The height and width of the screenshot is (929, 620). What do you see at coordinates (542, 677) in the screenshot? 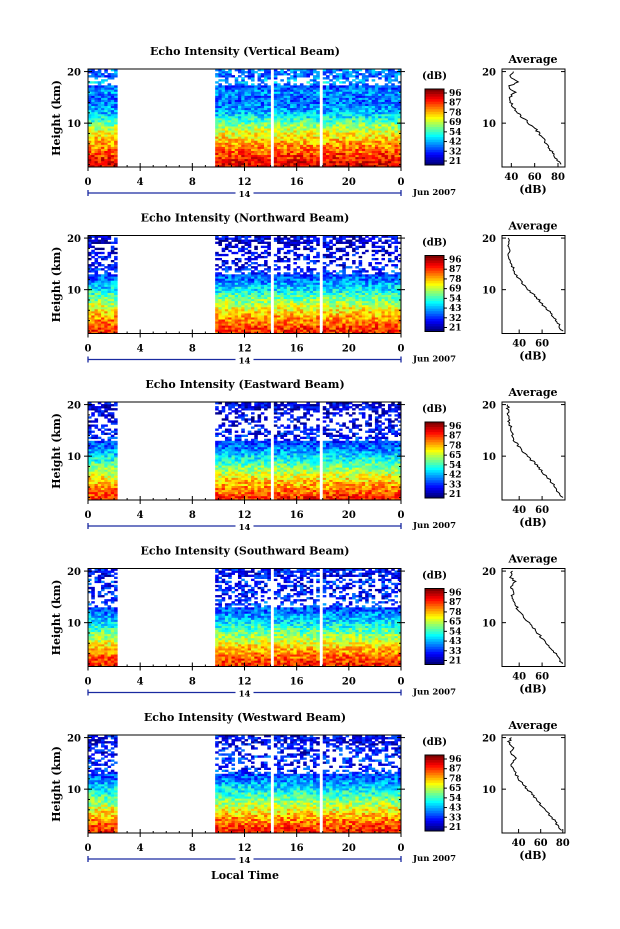
I see `average-x-tick-label: 60` at bounding box center [542, 677].